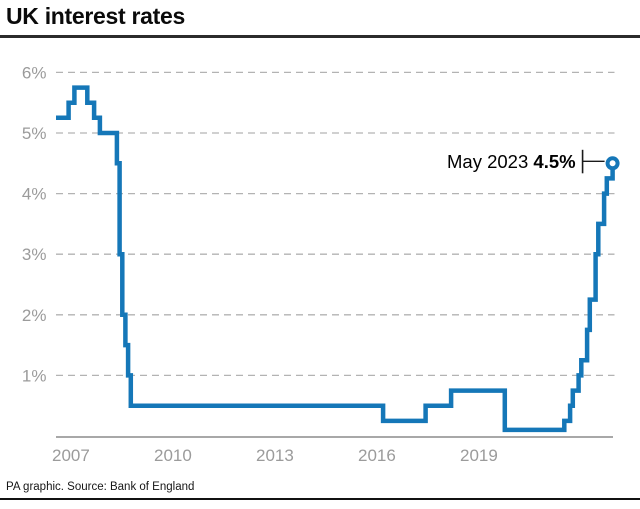  What do you see at coordinates (34, 133) in the screenshot?
I see `y-axis-tick-label: 5%` at bounding box center [34, 133].